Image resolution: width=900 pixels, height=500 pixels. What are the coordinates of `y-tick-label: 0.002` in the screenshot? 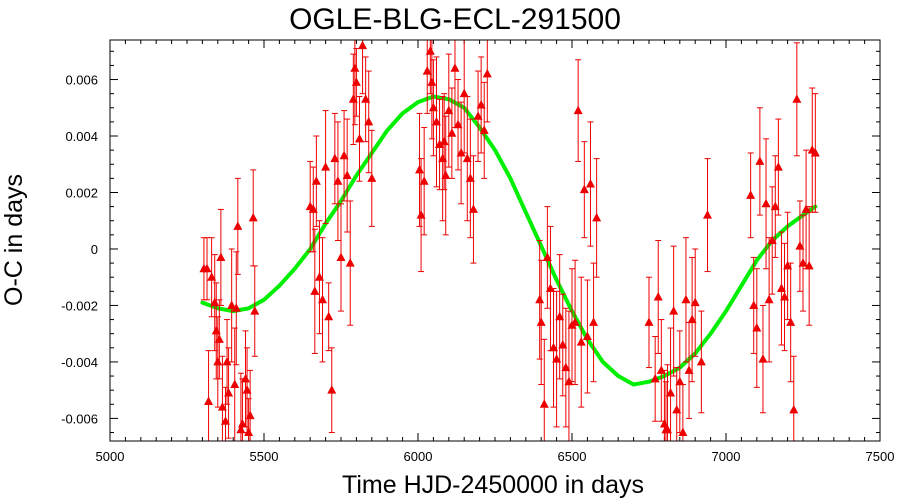 It's located at (81, 192).